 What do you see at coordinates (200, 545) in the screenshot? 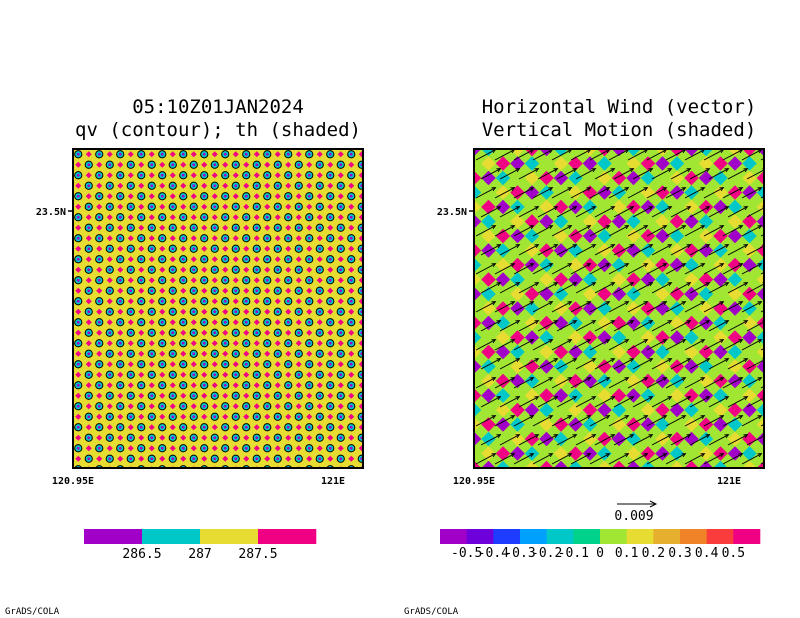
I see `left-colorbar: 286.5 287 287.5` at bounding box center [200, 545].